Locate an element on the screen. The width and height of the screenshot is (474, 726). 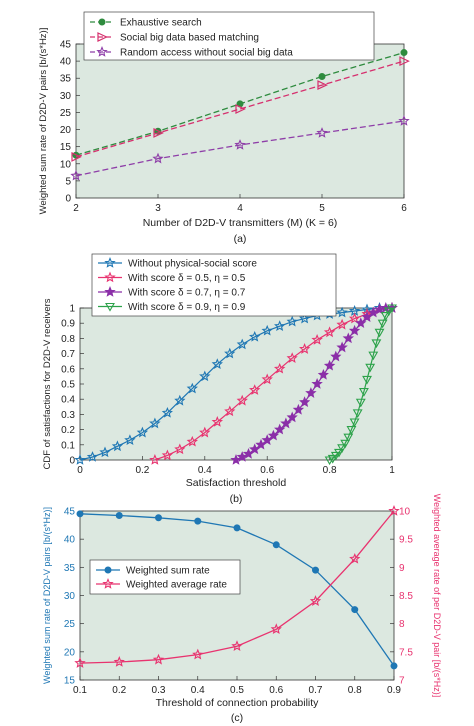
chart-b-y-tick-label: 0.7 is located at coordinates (68, 354).